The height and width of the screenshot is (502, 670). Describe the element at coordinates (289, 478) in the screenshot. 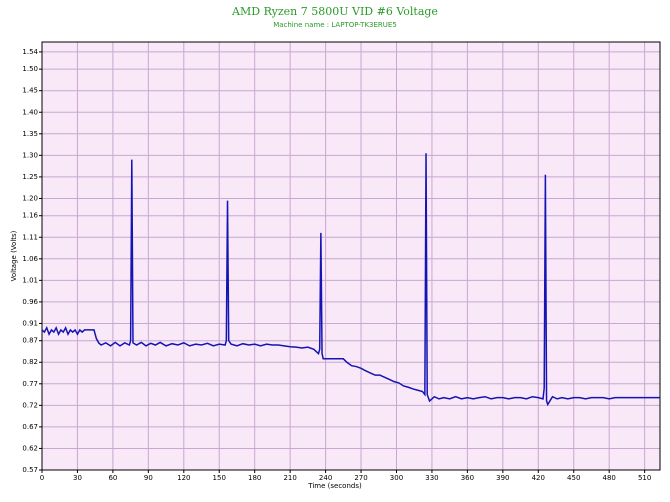

I see `x-tick-label: 210` at that location.